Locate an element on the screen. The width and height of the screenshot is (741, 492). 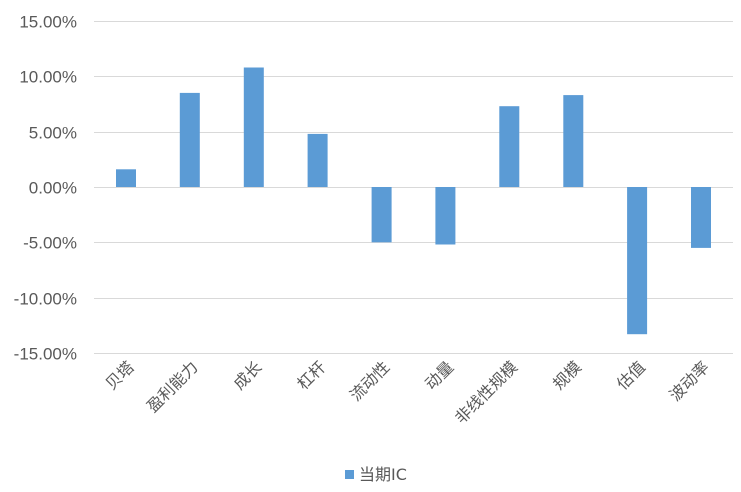
x-category-label: 波动率 is located at coordinates (688, 380).